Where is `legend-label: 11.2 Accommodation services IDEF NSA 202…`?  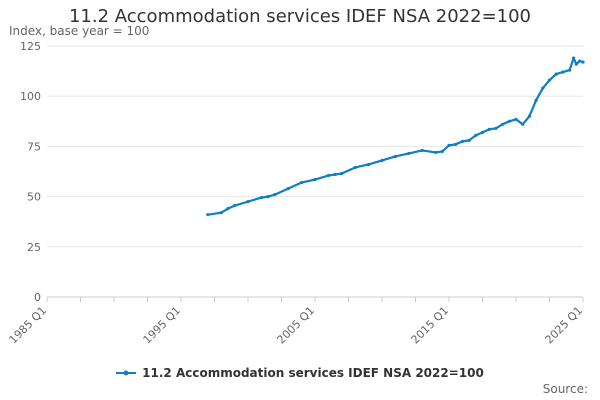 legend-label: 11.2 Accommodation services IDEF NSA 202… is located at coordinates (313, 373).